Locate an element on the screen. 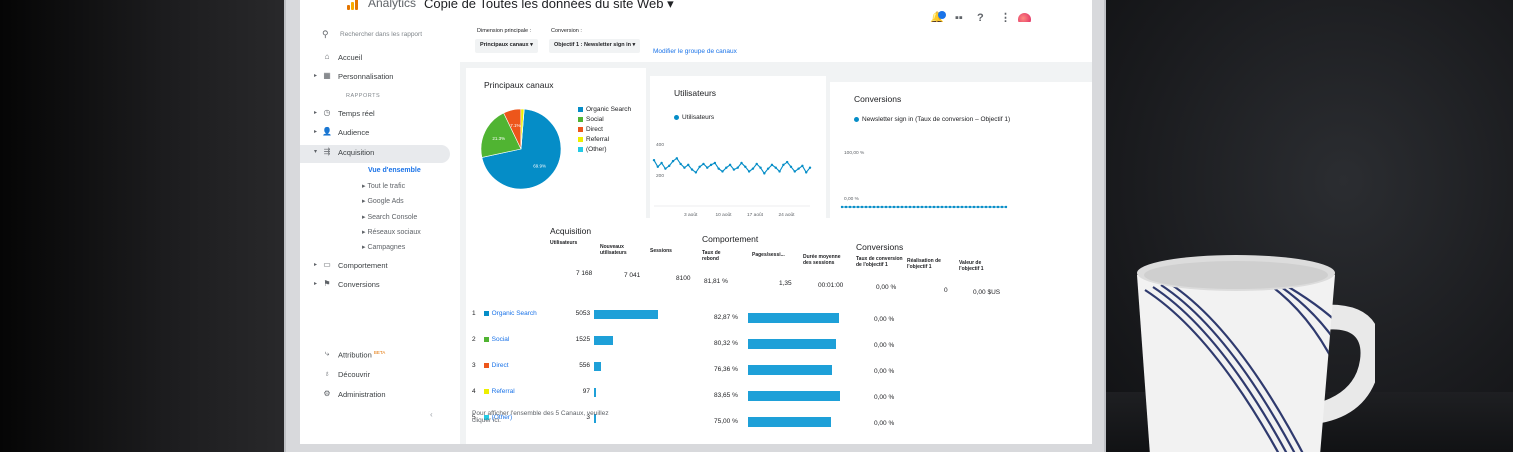 This screenshot has width=1513, height=452. channel-link: 4 Referral is located at coordinates (493, 391).